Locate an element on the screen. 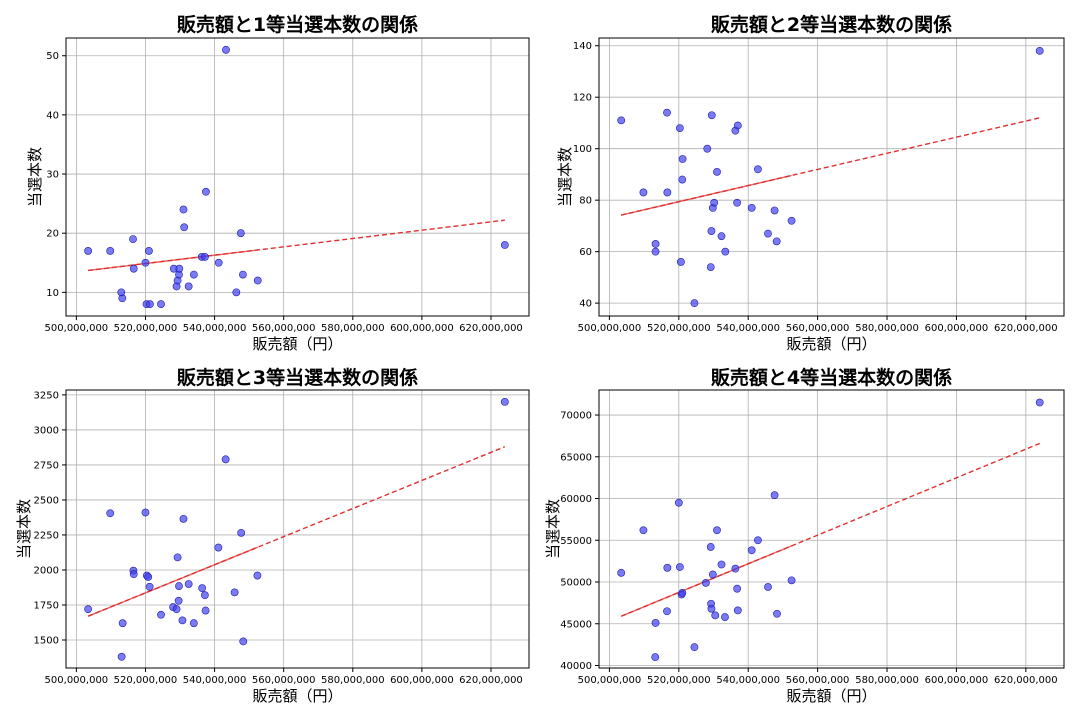 The image size is (1080, 720). y-tick-label: 3000 is located at coordinates (46, 430).